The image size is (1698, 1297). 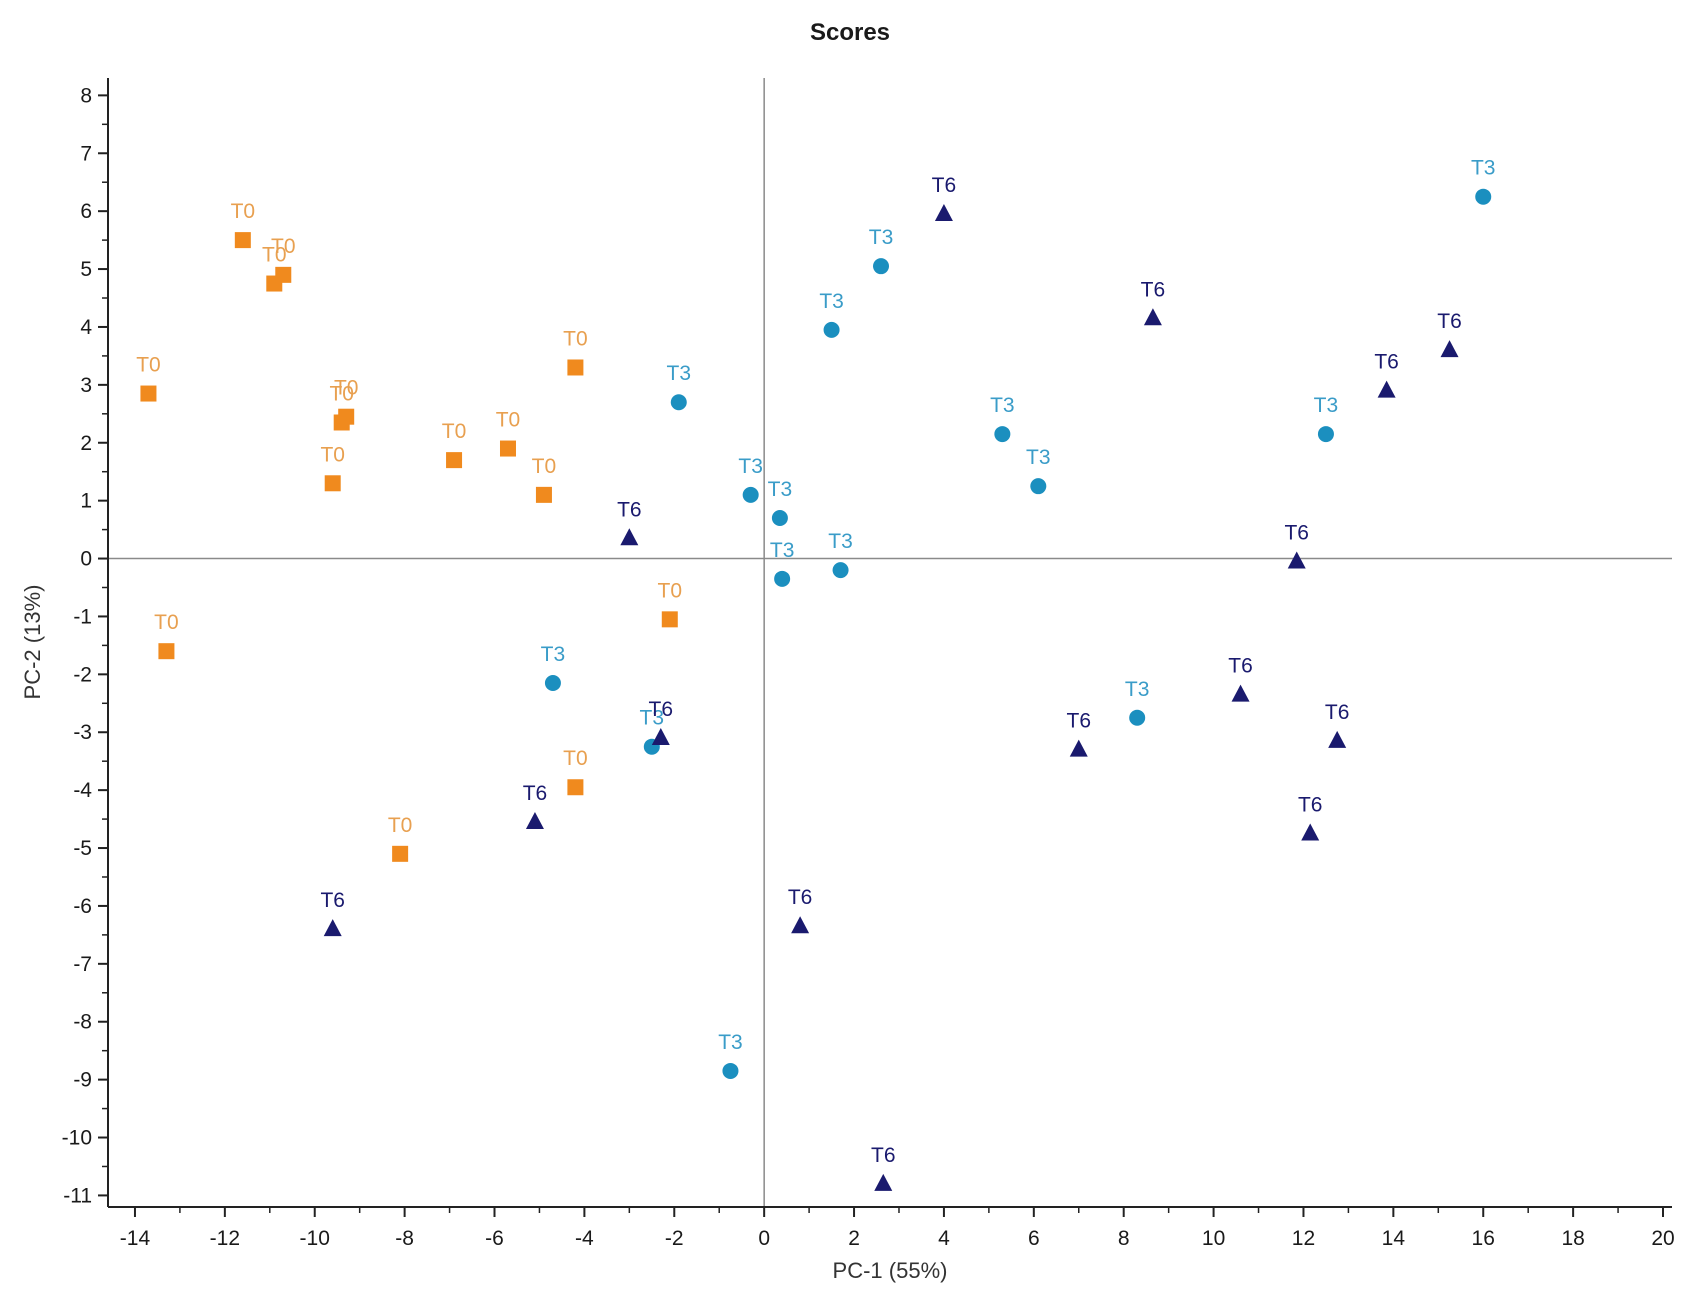 What do you see at coordinates (1483, 1238) in the screenshot?
I see `x-tick-label: 16` at bounding box center [1483, 1238].